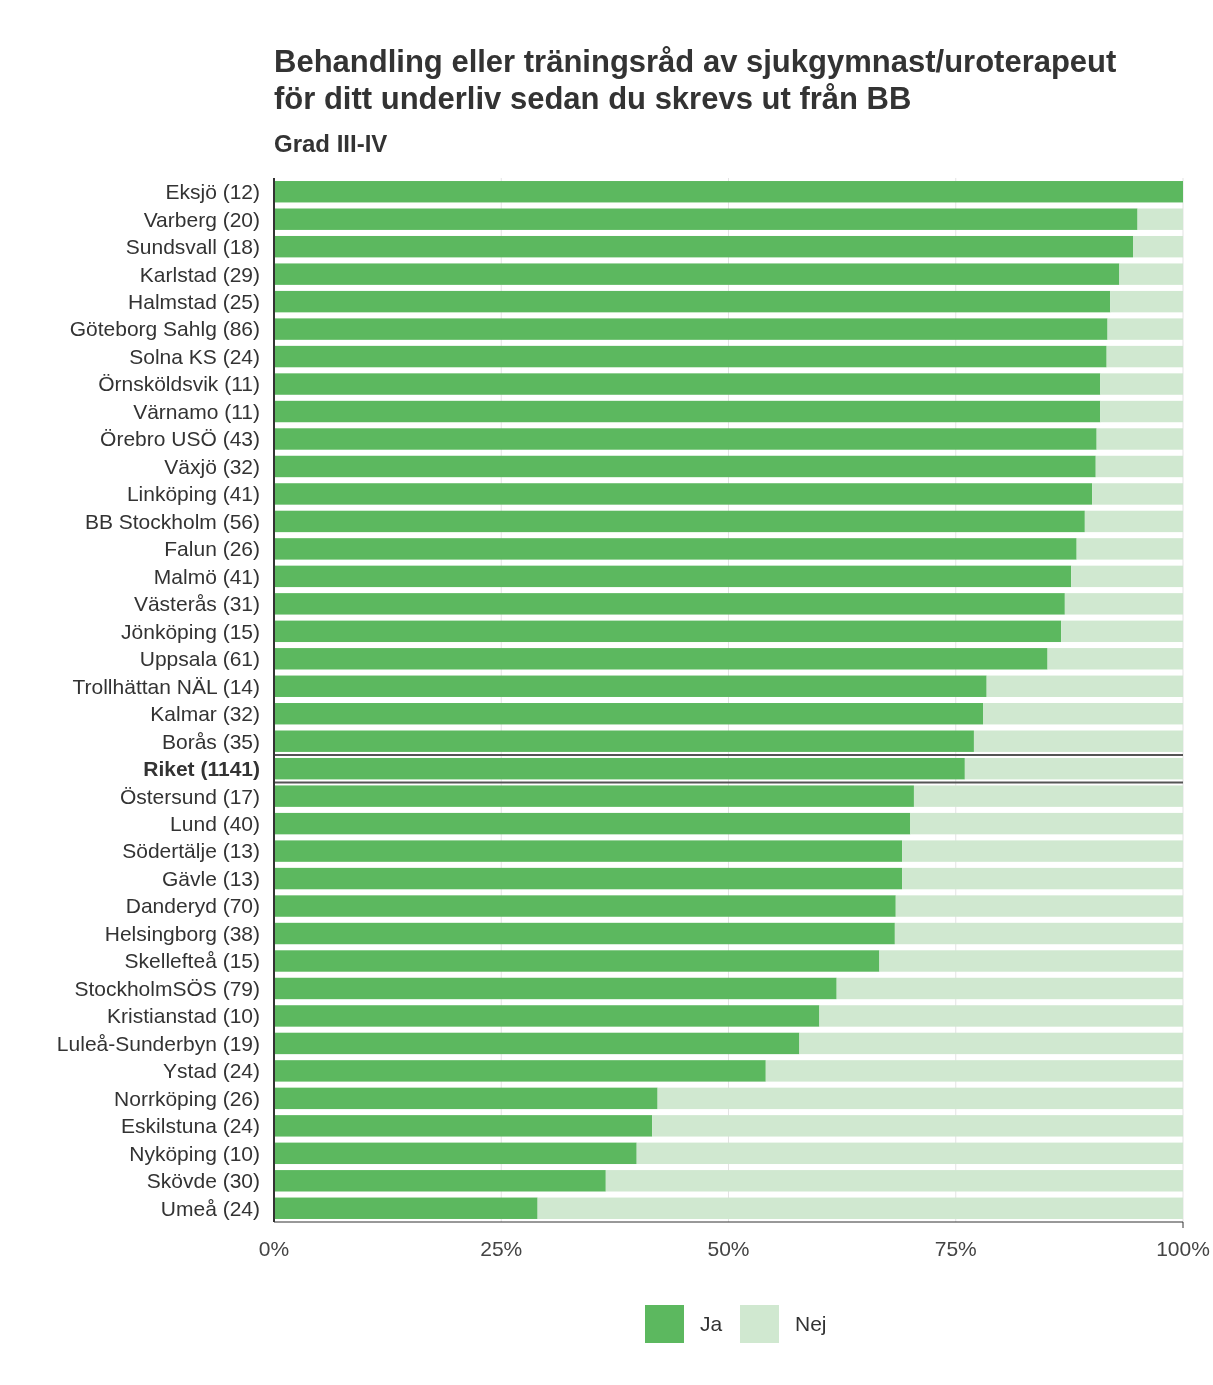  Describe the element at coordinates (205, 714) in the screenshot. I see `y-tick-label: Kalmar (32)` at that location.